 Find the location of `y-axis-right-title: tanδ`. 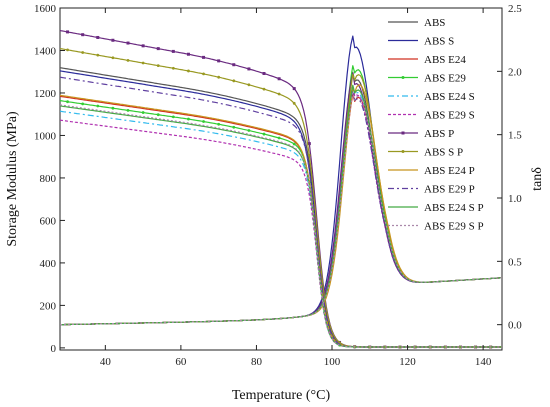

y-axis-right-title: tanδ is located at coordinates (537, 179).